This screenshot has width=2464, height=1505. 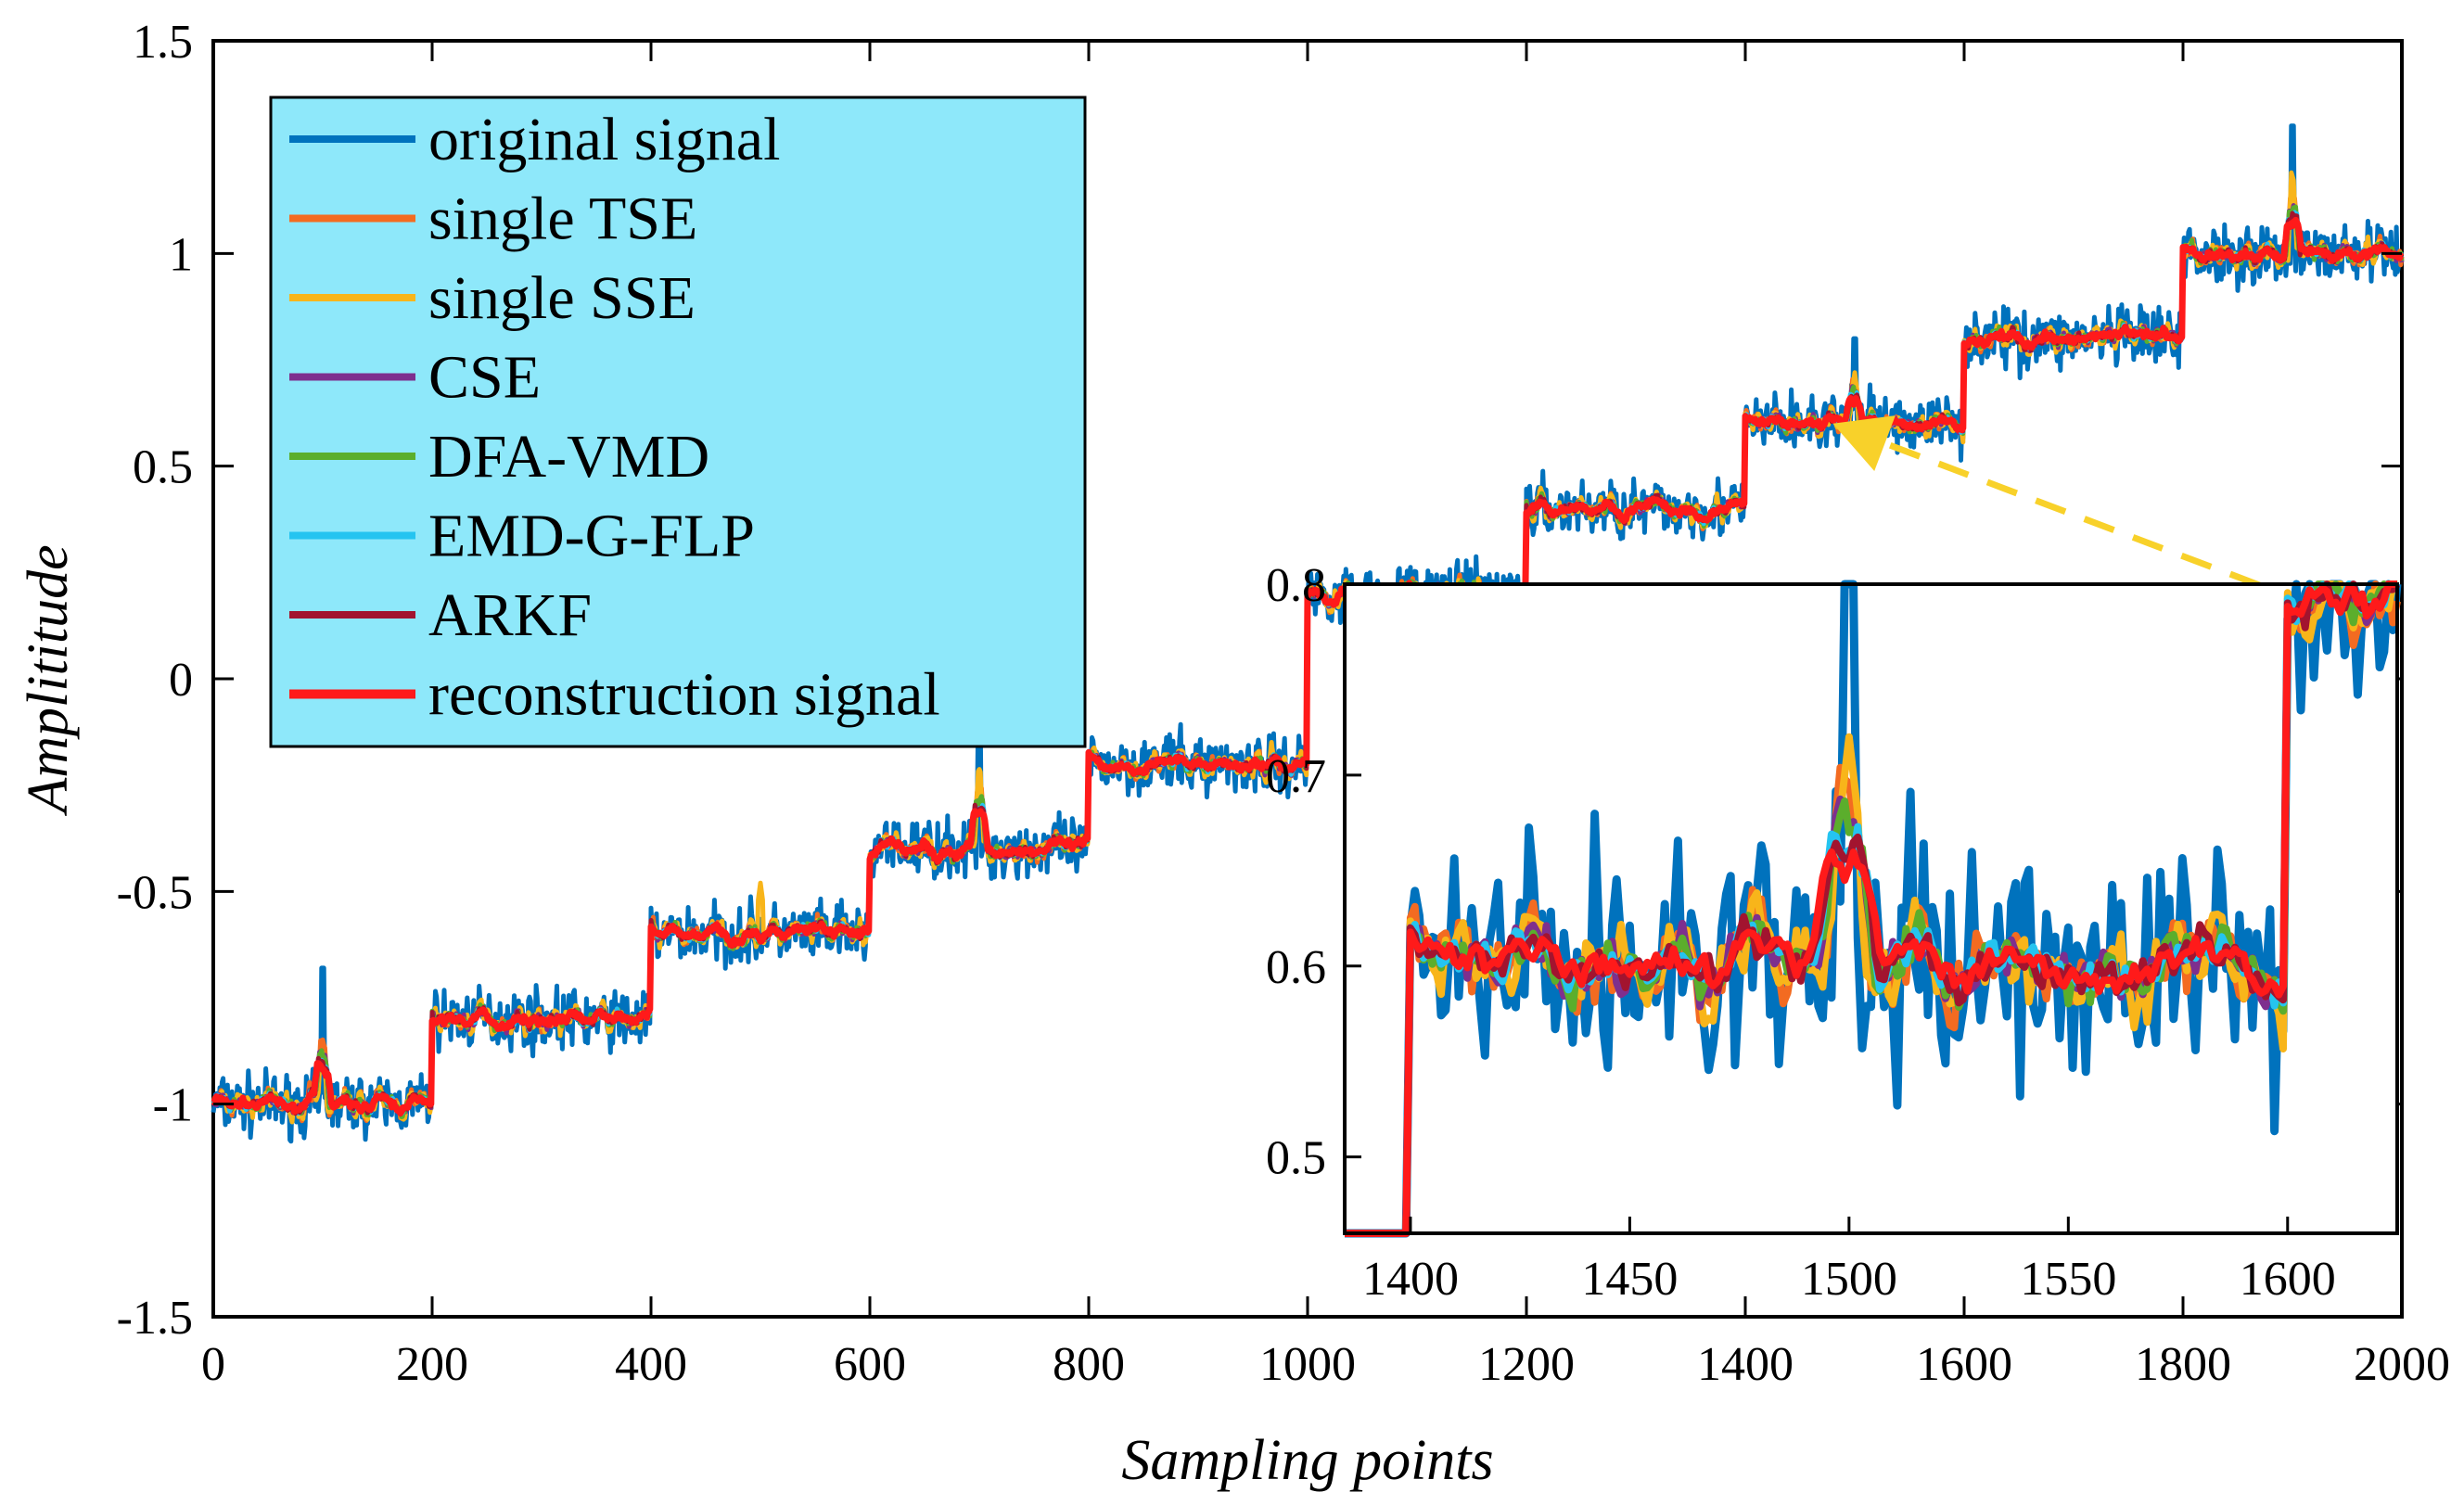 I want to click on x-tick-label: 1600, so click(x=1964, y=1364).